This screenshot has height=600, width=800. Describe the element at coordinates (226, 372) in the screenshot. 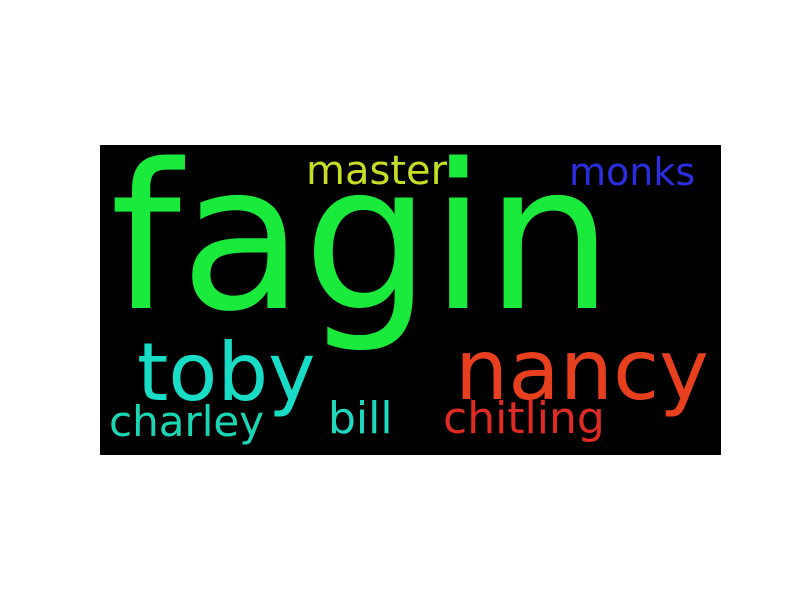

I see `word-toby: toby` at that location.